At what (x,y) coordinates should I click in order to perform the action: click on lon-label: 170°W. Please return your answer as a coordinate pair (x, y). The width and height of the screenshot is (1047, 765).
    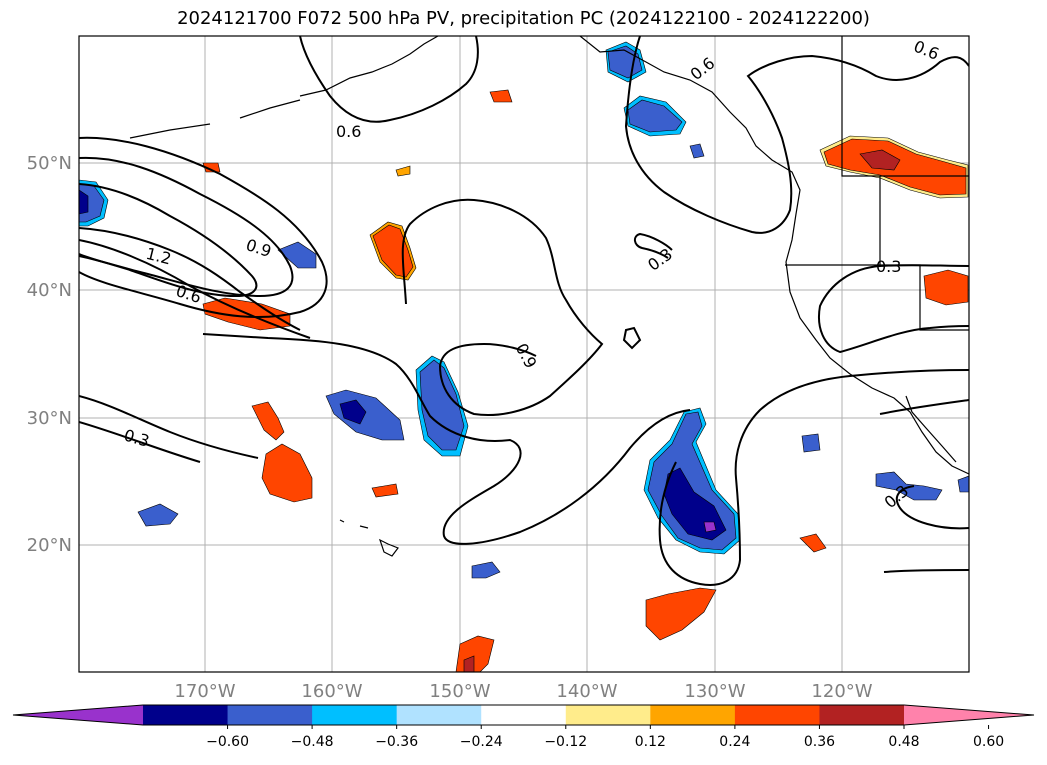
    Looking at the image, I should click on (204, 691).